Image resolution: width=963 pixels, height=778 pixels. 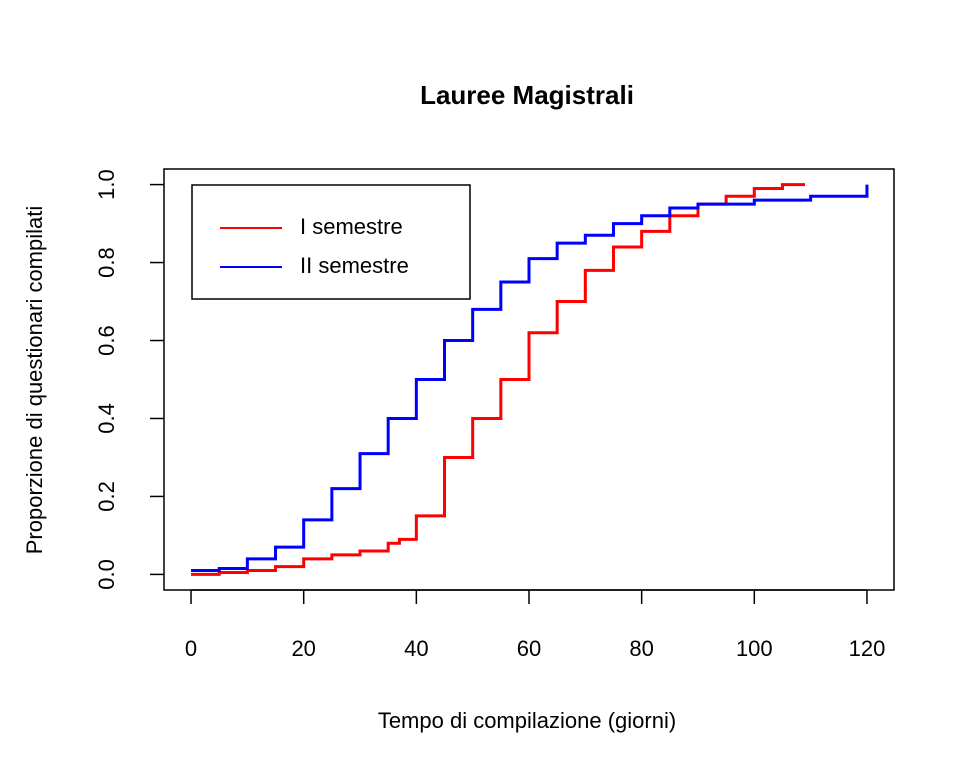 What do you see at coordinates (106, 262) in the screenshot?
I see `y-tick-label: 0.8` at bounding box center [106, 262].